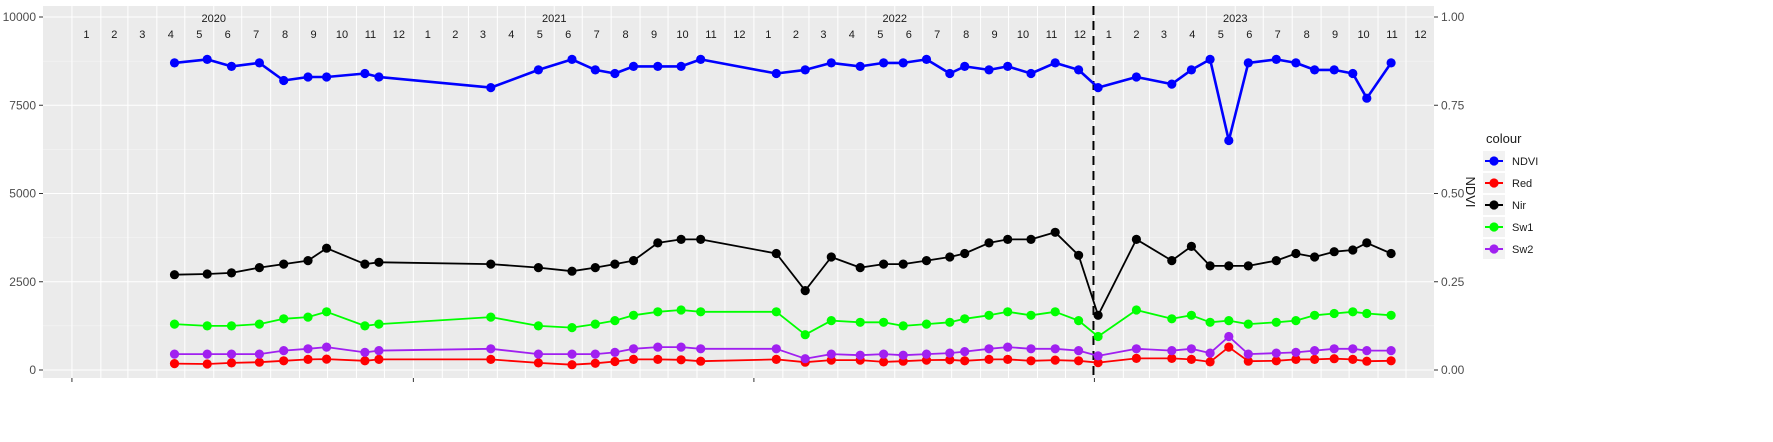  Describe the element at coordinates (1522, 184) in the screenshot. I see `legend-item-label: Red` at that location.